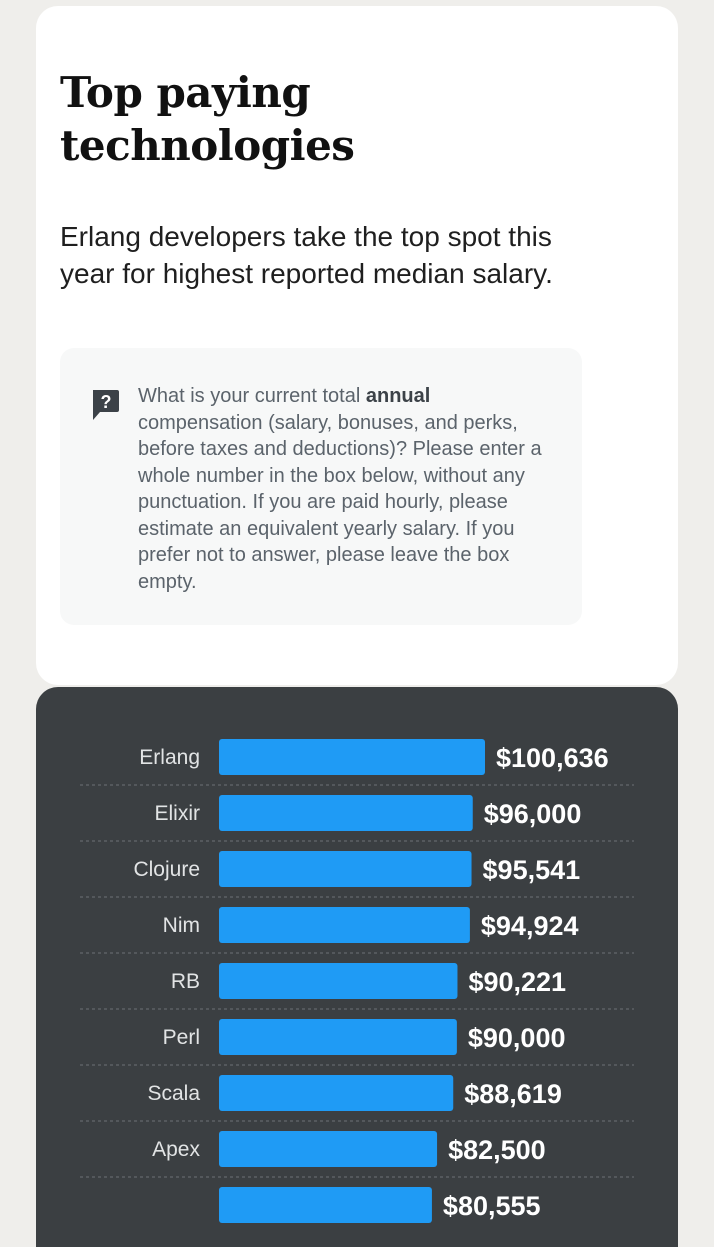 The height and width of the screenshot is (1247, 714). I want to click on bar-label: Scala, so click(173, 1093).